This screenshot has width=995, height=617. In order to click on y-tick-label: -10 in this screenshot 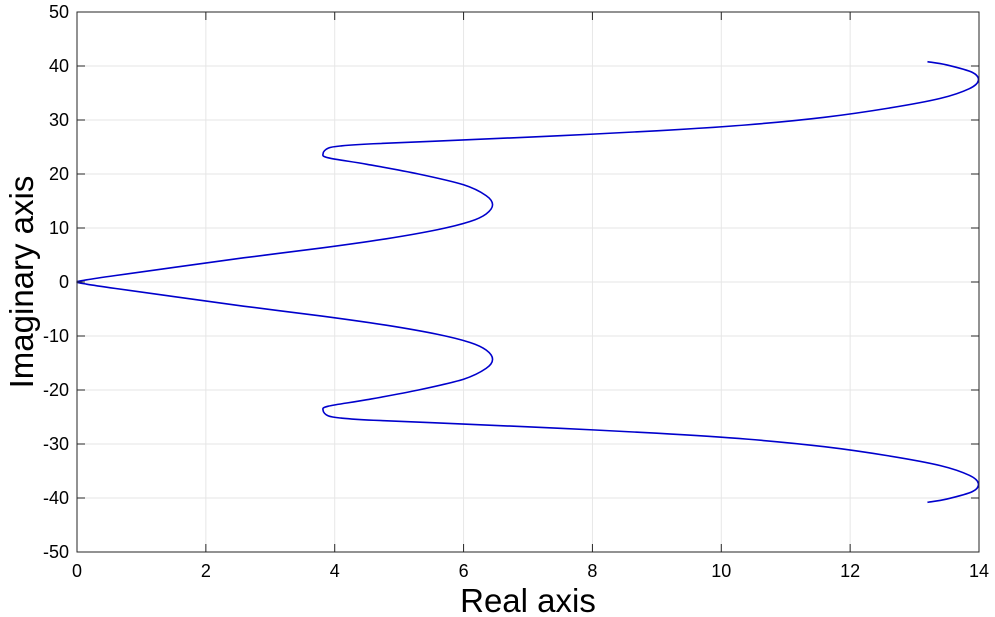, I will do `click(56, 336)`.